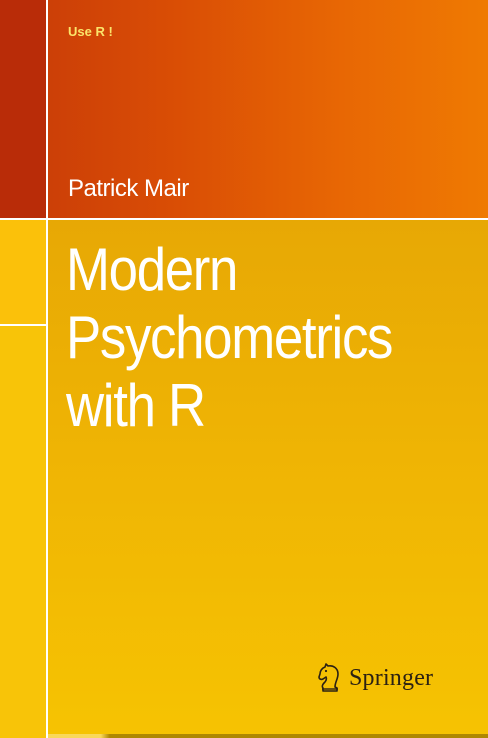 The width and height of the screenshot is (488, 738). Describe the element at coordinates (328, 677) in the screenshot. I see `chess-knight-icon` at that location.